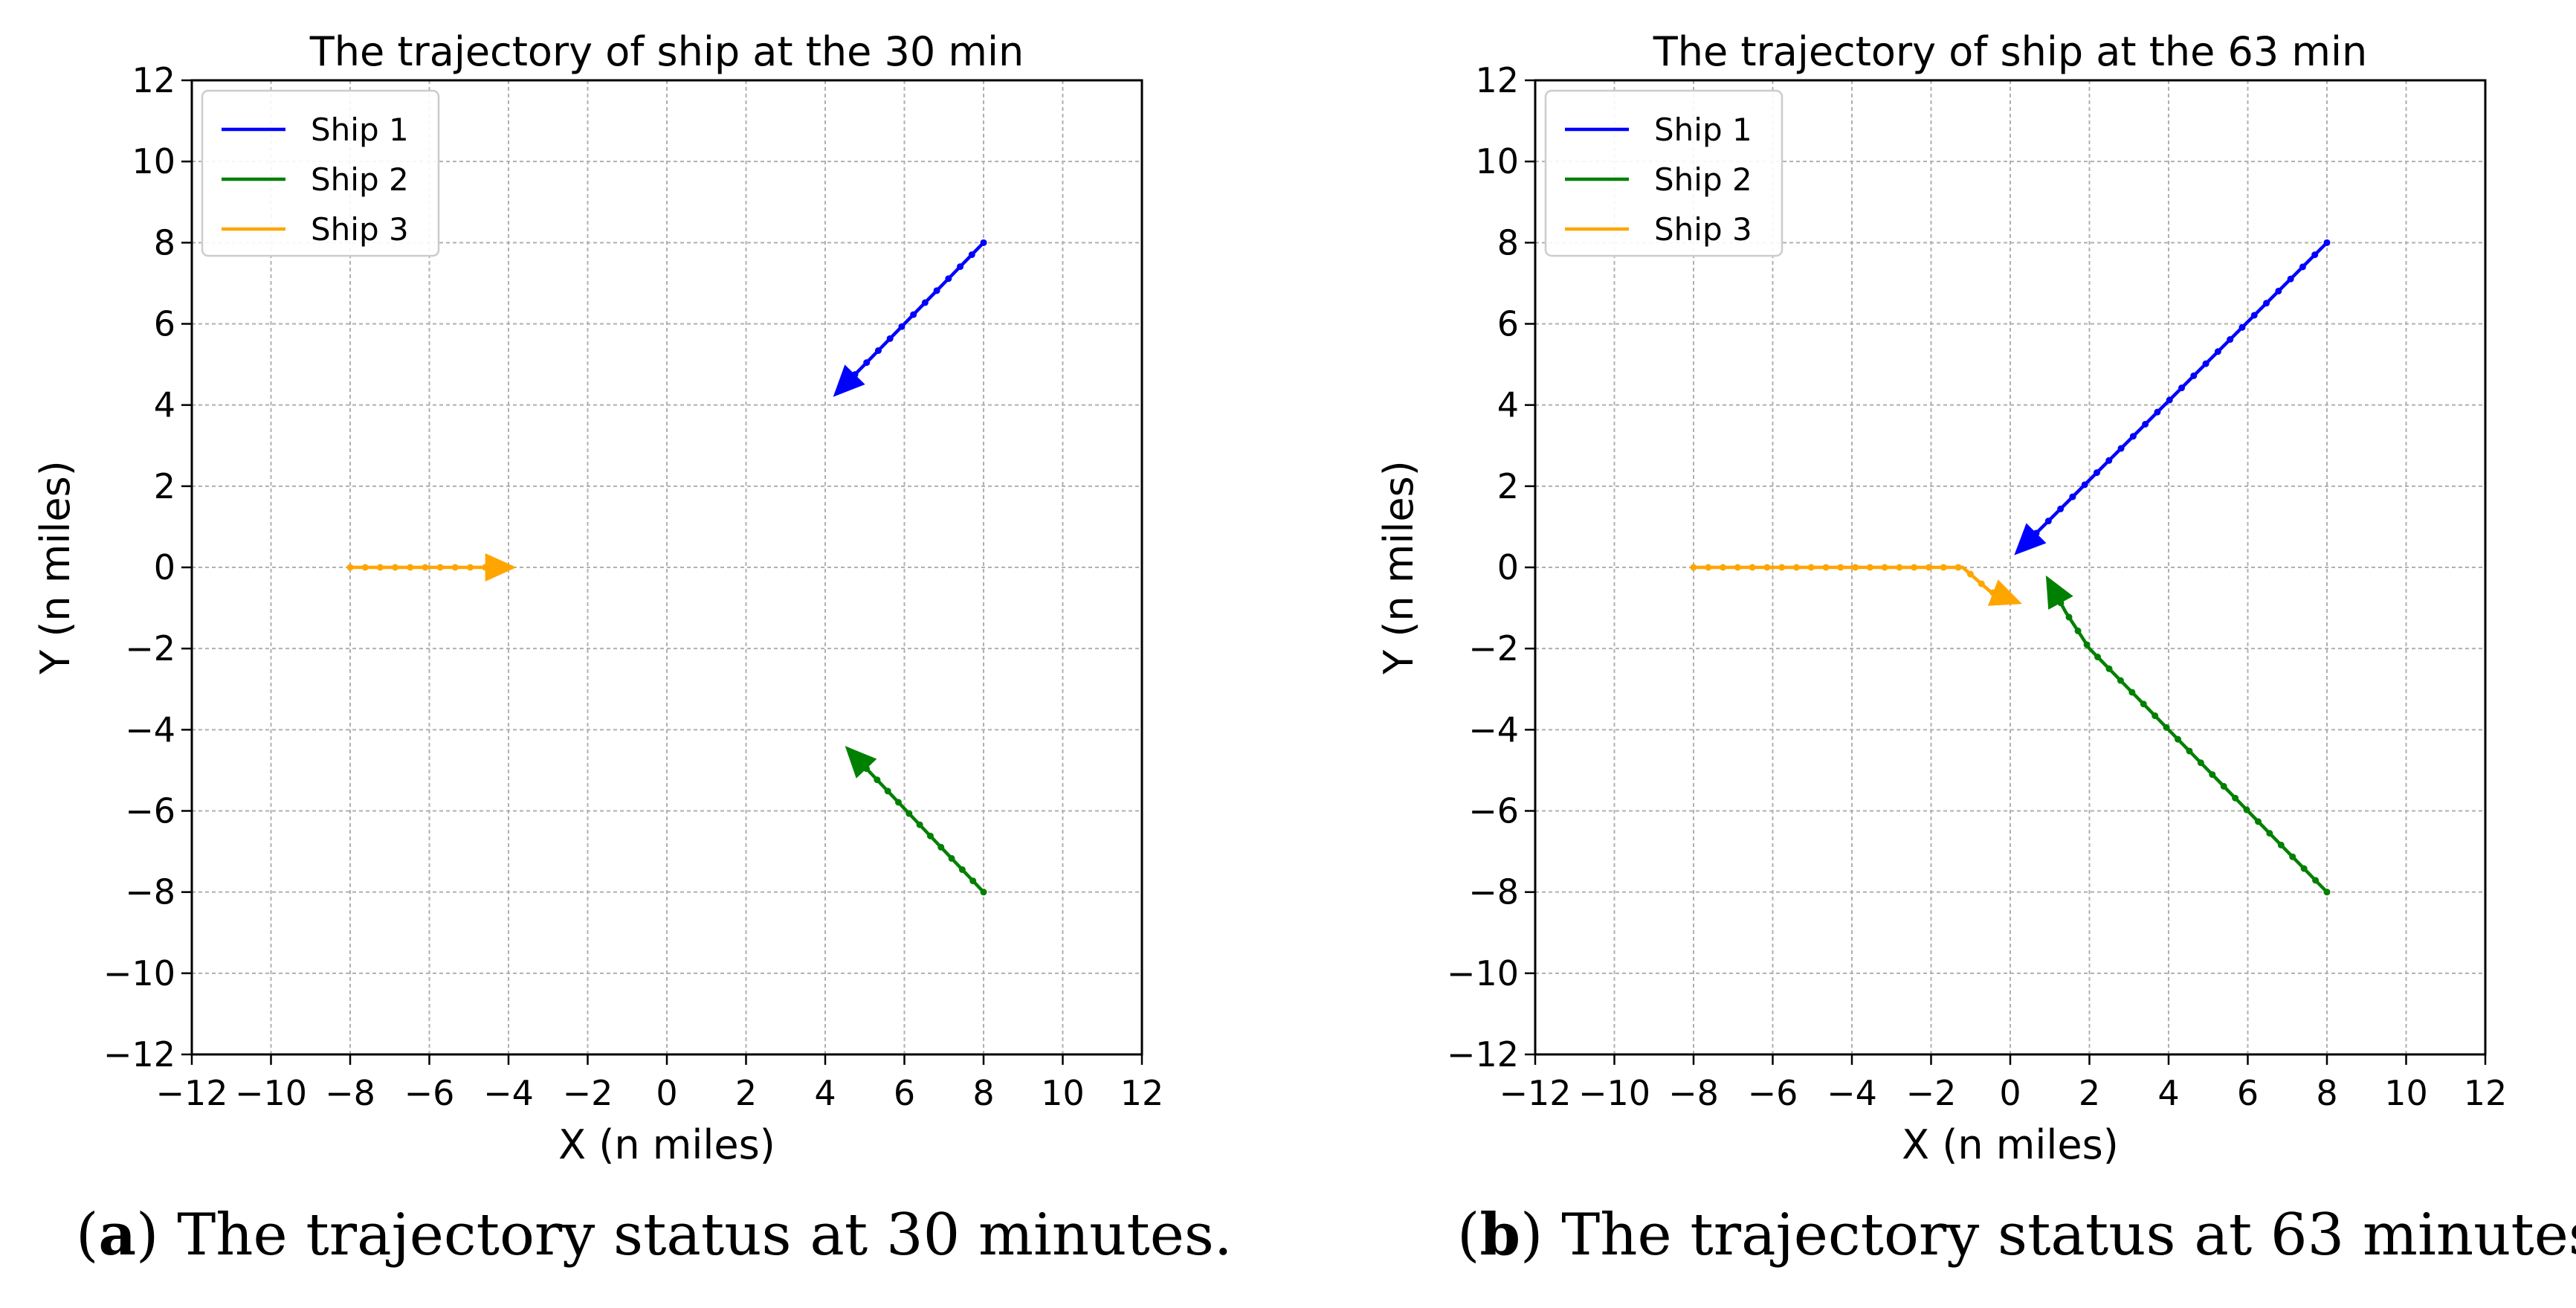 Image resolution: width=2576 pixels, height=1308 pixels. Describe the element at coordinates (746, 1093) in the screenshot. I see `x-tick-label: 2` at that location.